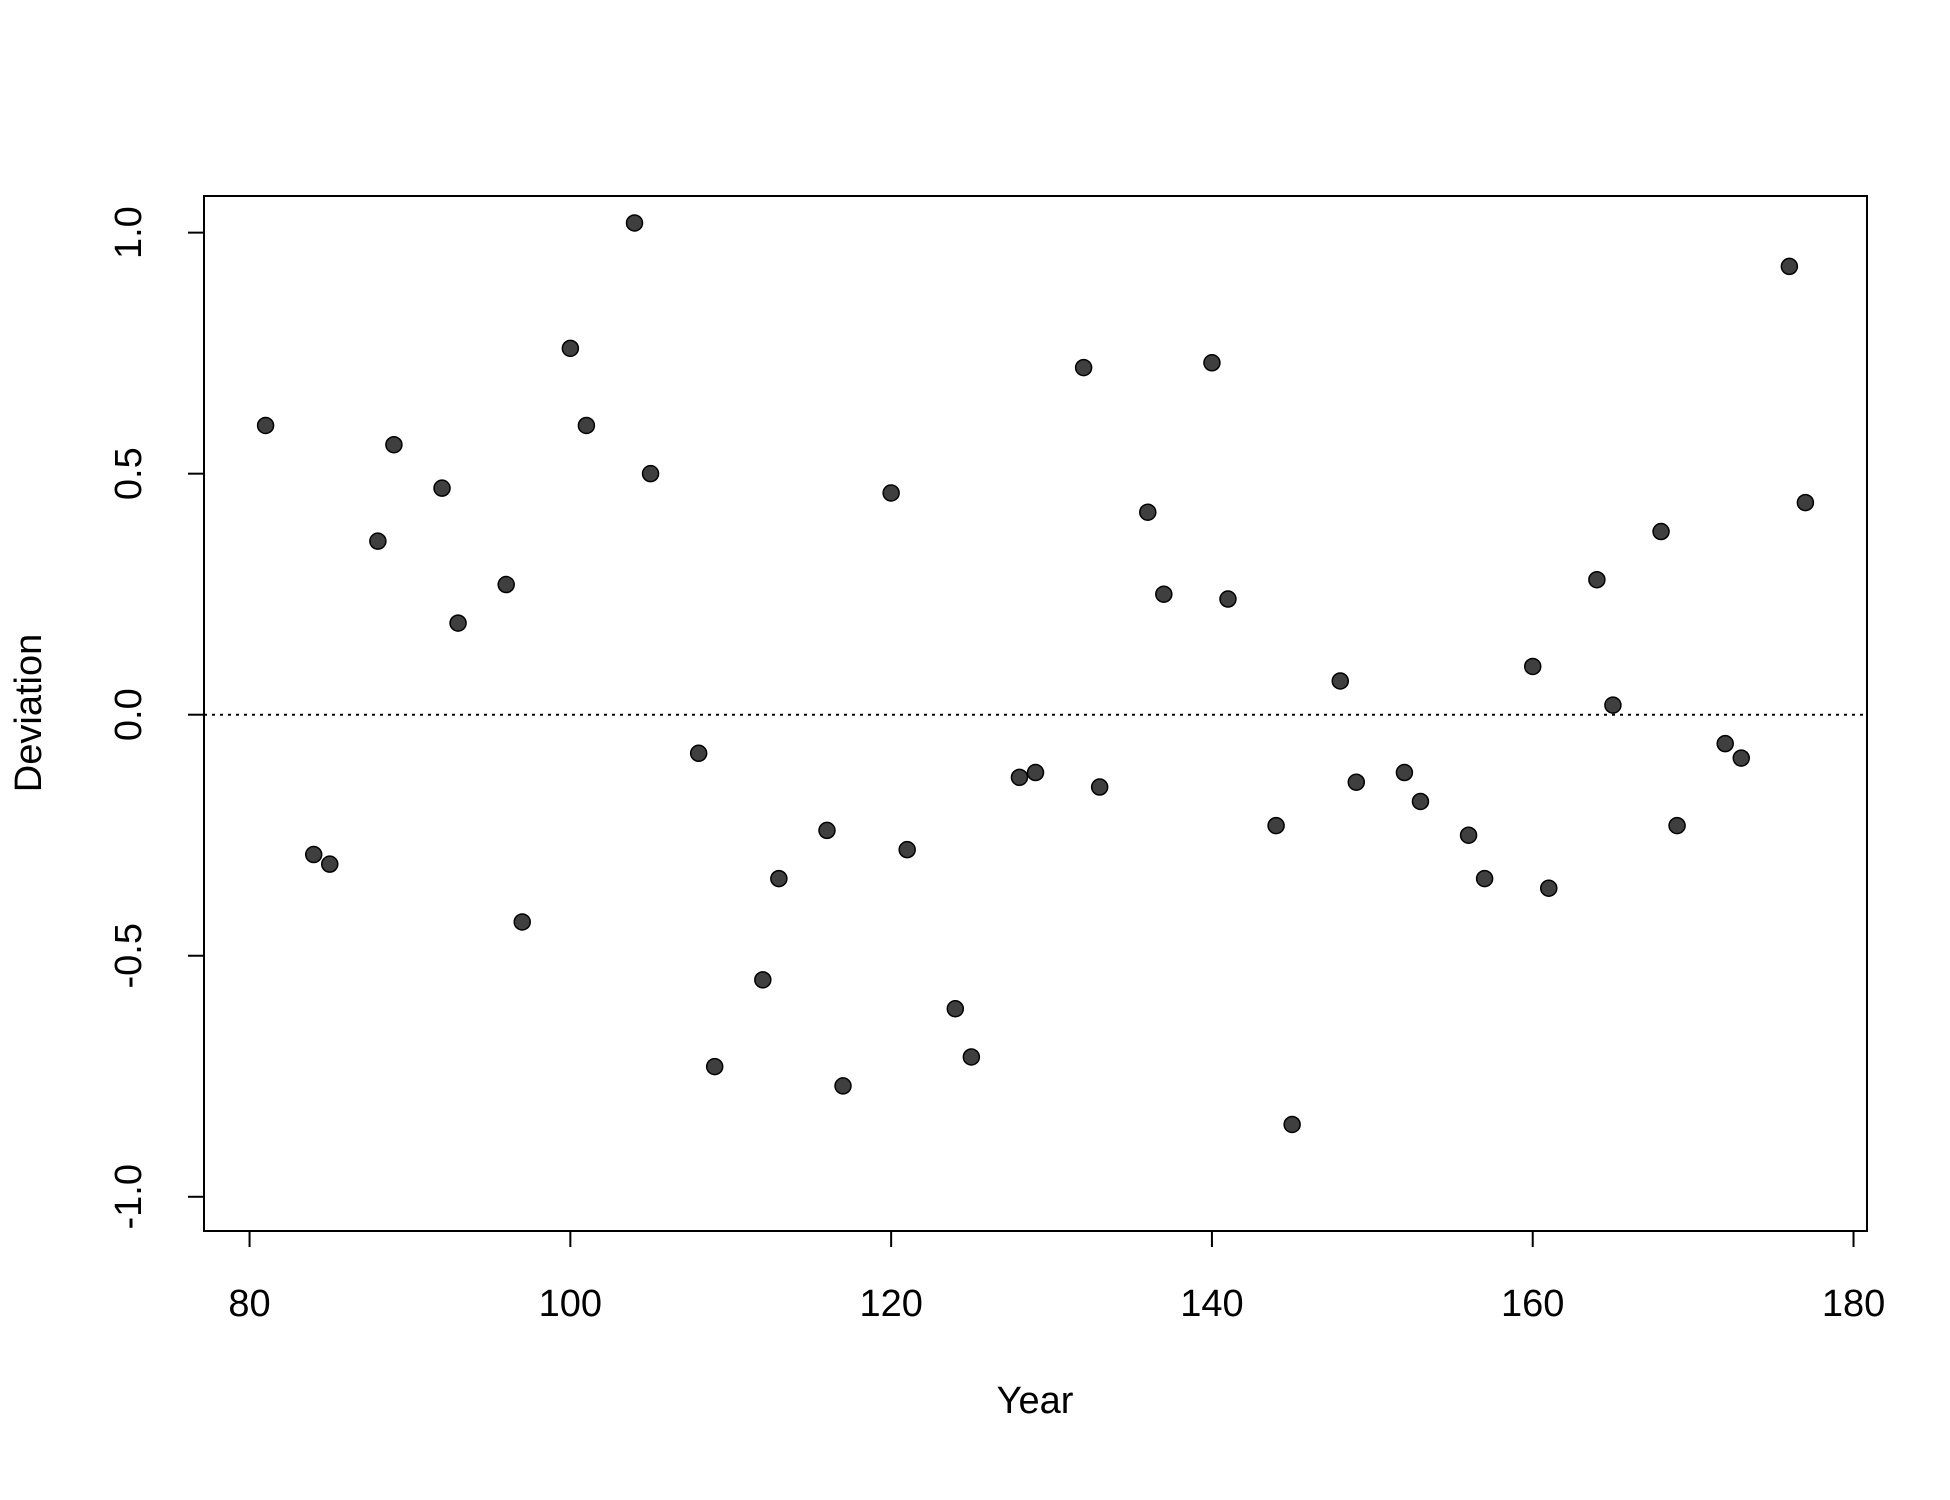  Describe the element at coordinates (890, 1304) in the screenshot. I see `x-tick-label: 120` at that location.